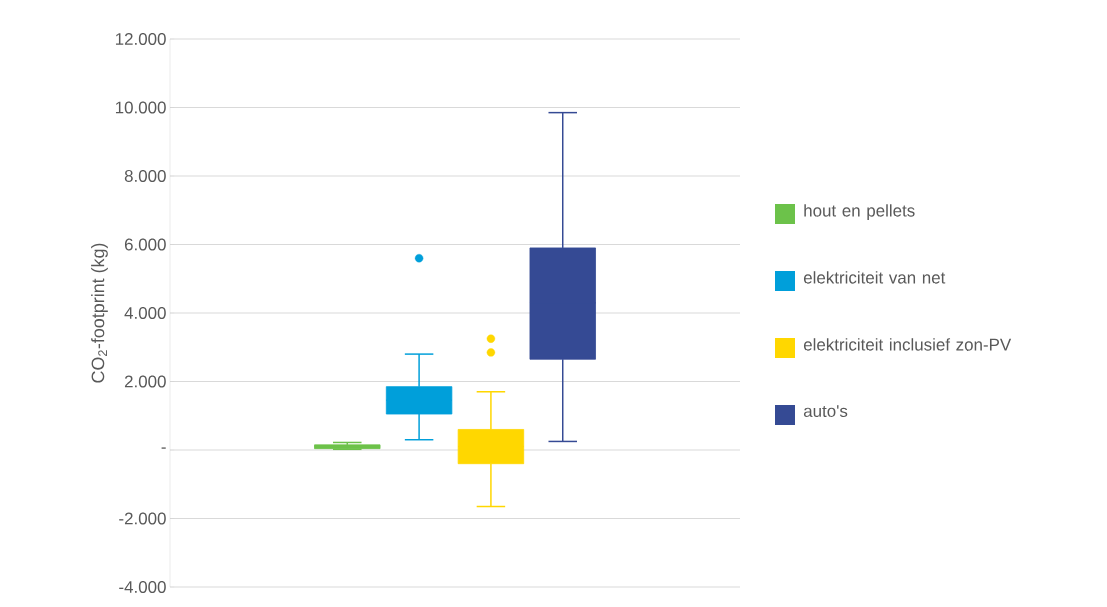  Describe the element at coordinates (140, 39) in the screenshot. I see `y-tick-label: 12.000` at that location.